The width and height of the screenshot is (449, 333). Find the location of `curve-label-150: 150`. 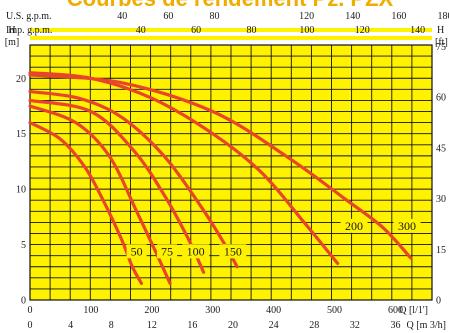

curve-label-150: 150 is located at coordinates (233, 251).